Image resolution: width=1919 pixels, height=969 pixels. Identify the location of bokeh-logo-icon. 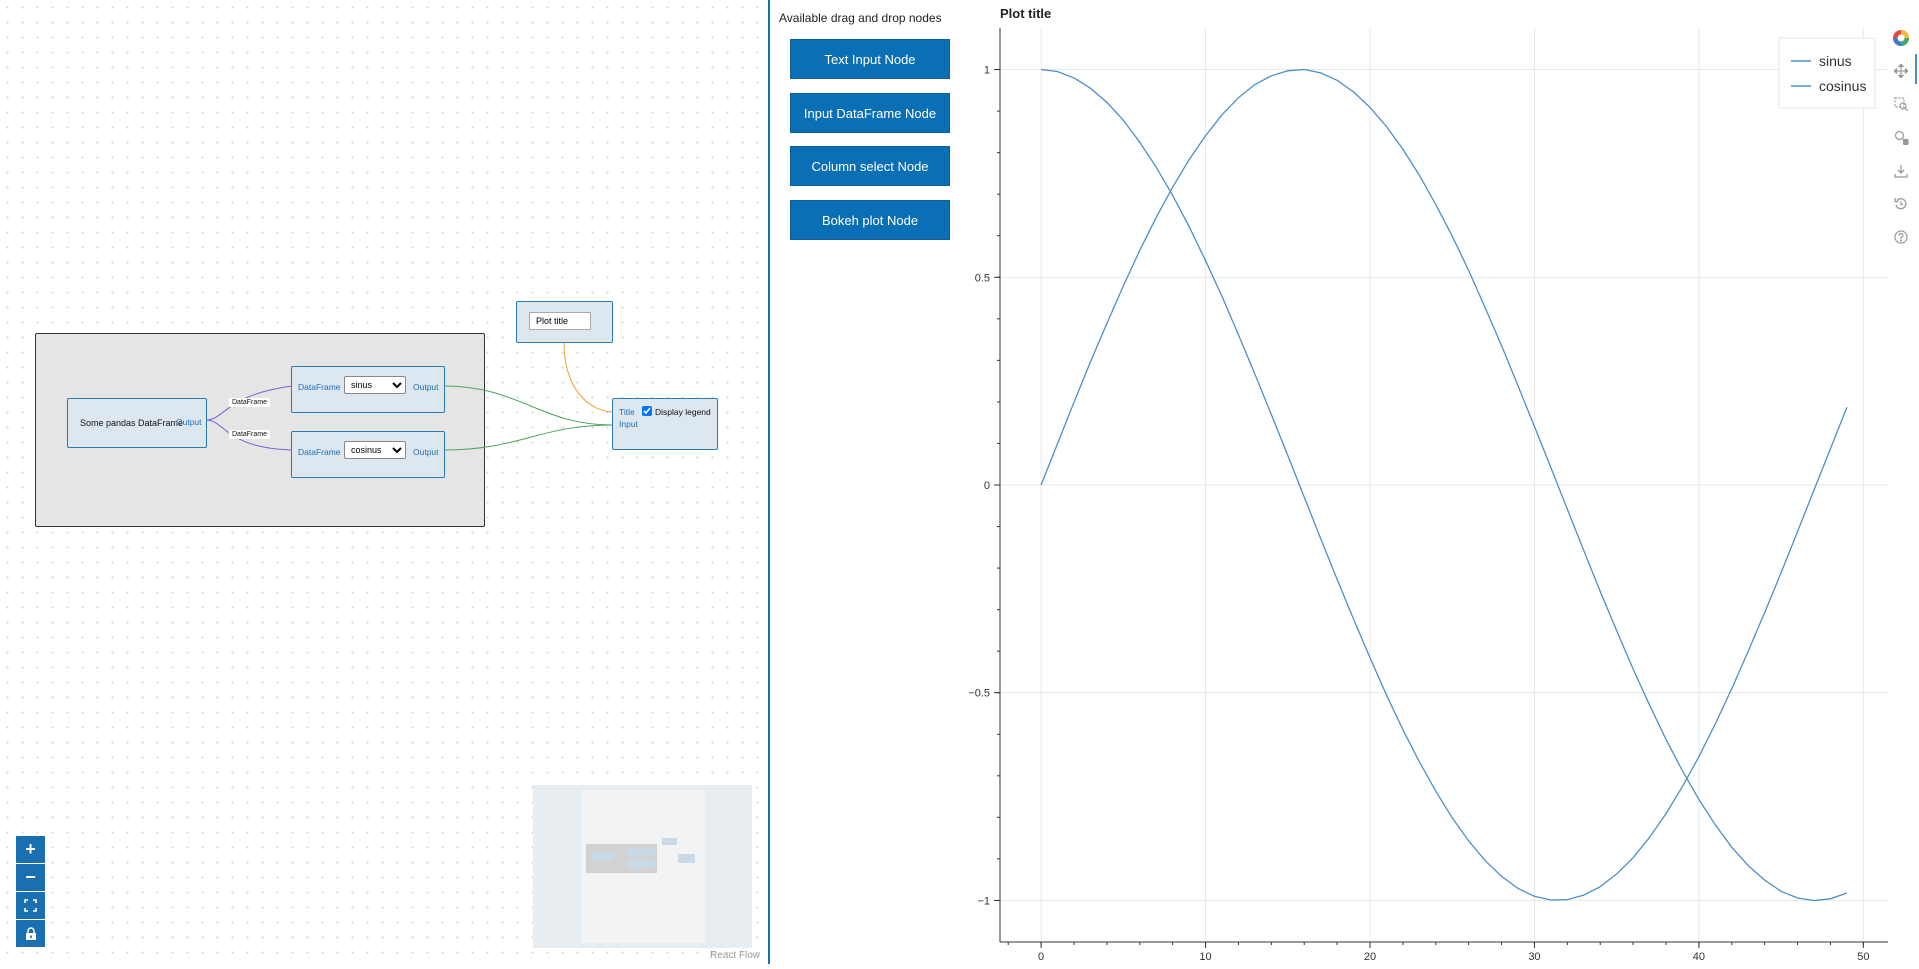
(1901, 38).